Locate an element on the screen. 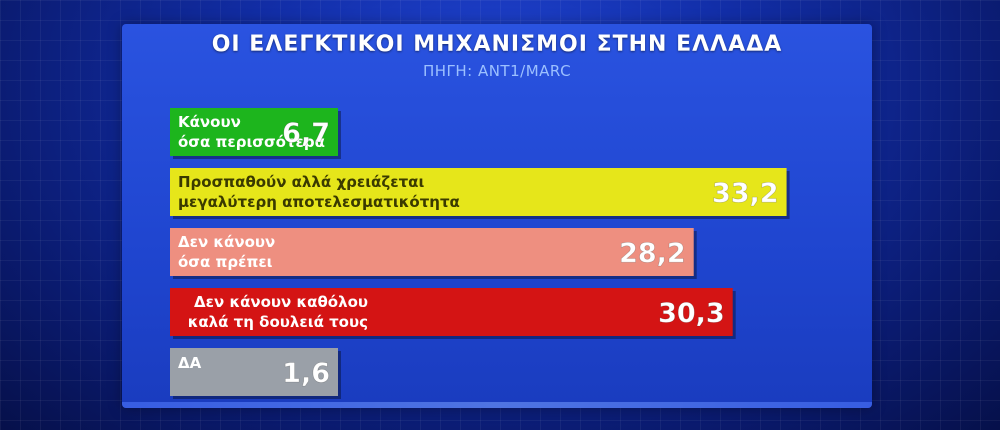 Image resolution: width=1000 pixels, height=430 pixels. bar-label-line: Δεν κάνουν καθόλου is located at coordinates (281, 302).